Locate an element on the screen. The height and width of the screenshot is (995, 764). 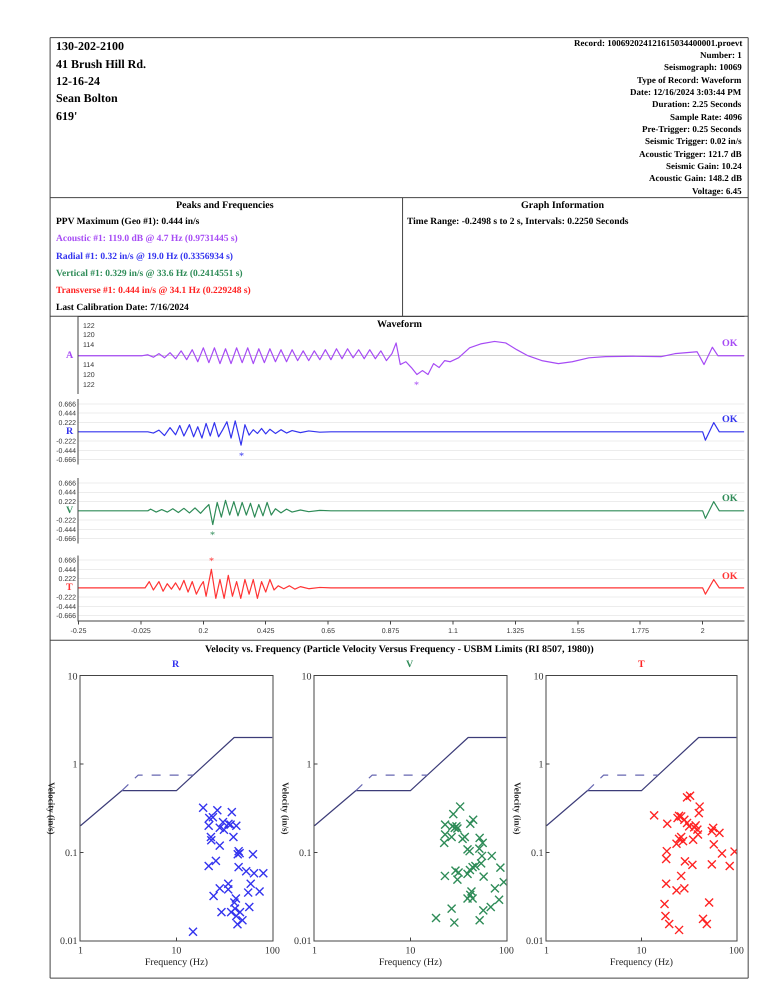
chart-title: T is located at coordinates (641, 664).